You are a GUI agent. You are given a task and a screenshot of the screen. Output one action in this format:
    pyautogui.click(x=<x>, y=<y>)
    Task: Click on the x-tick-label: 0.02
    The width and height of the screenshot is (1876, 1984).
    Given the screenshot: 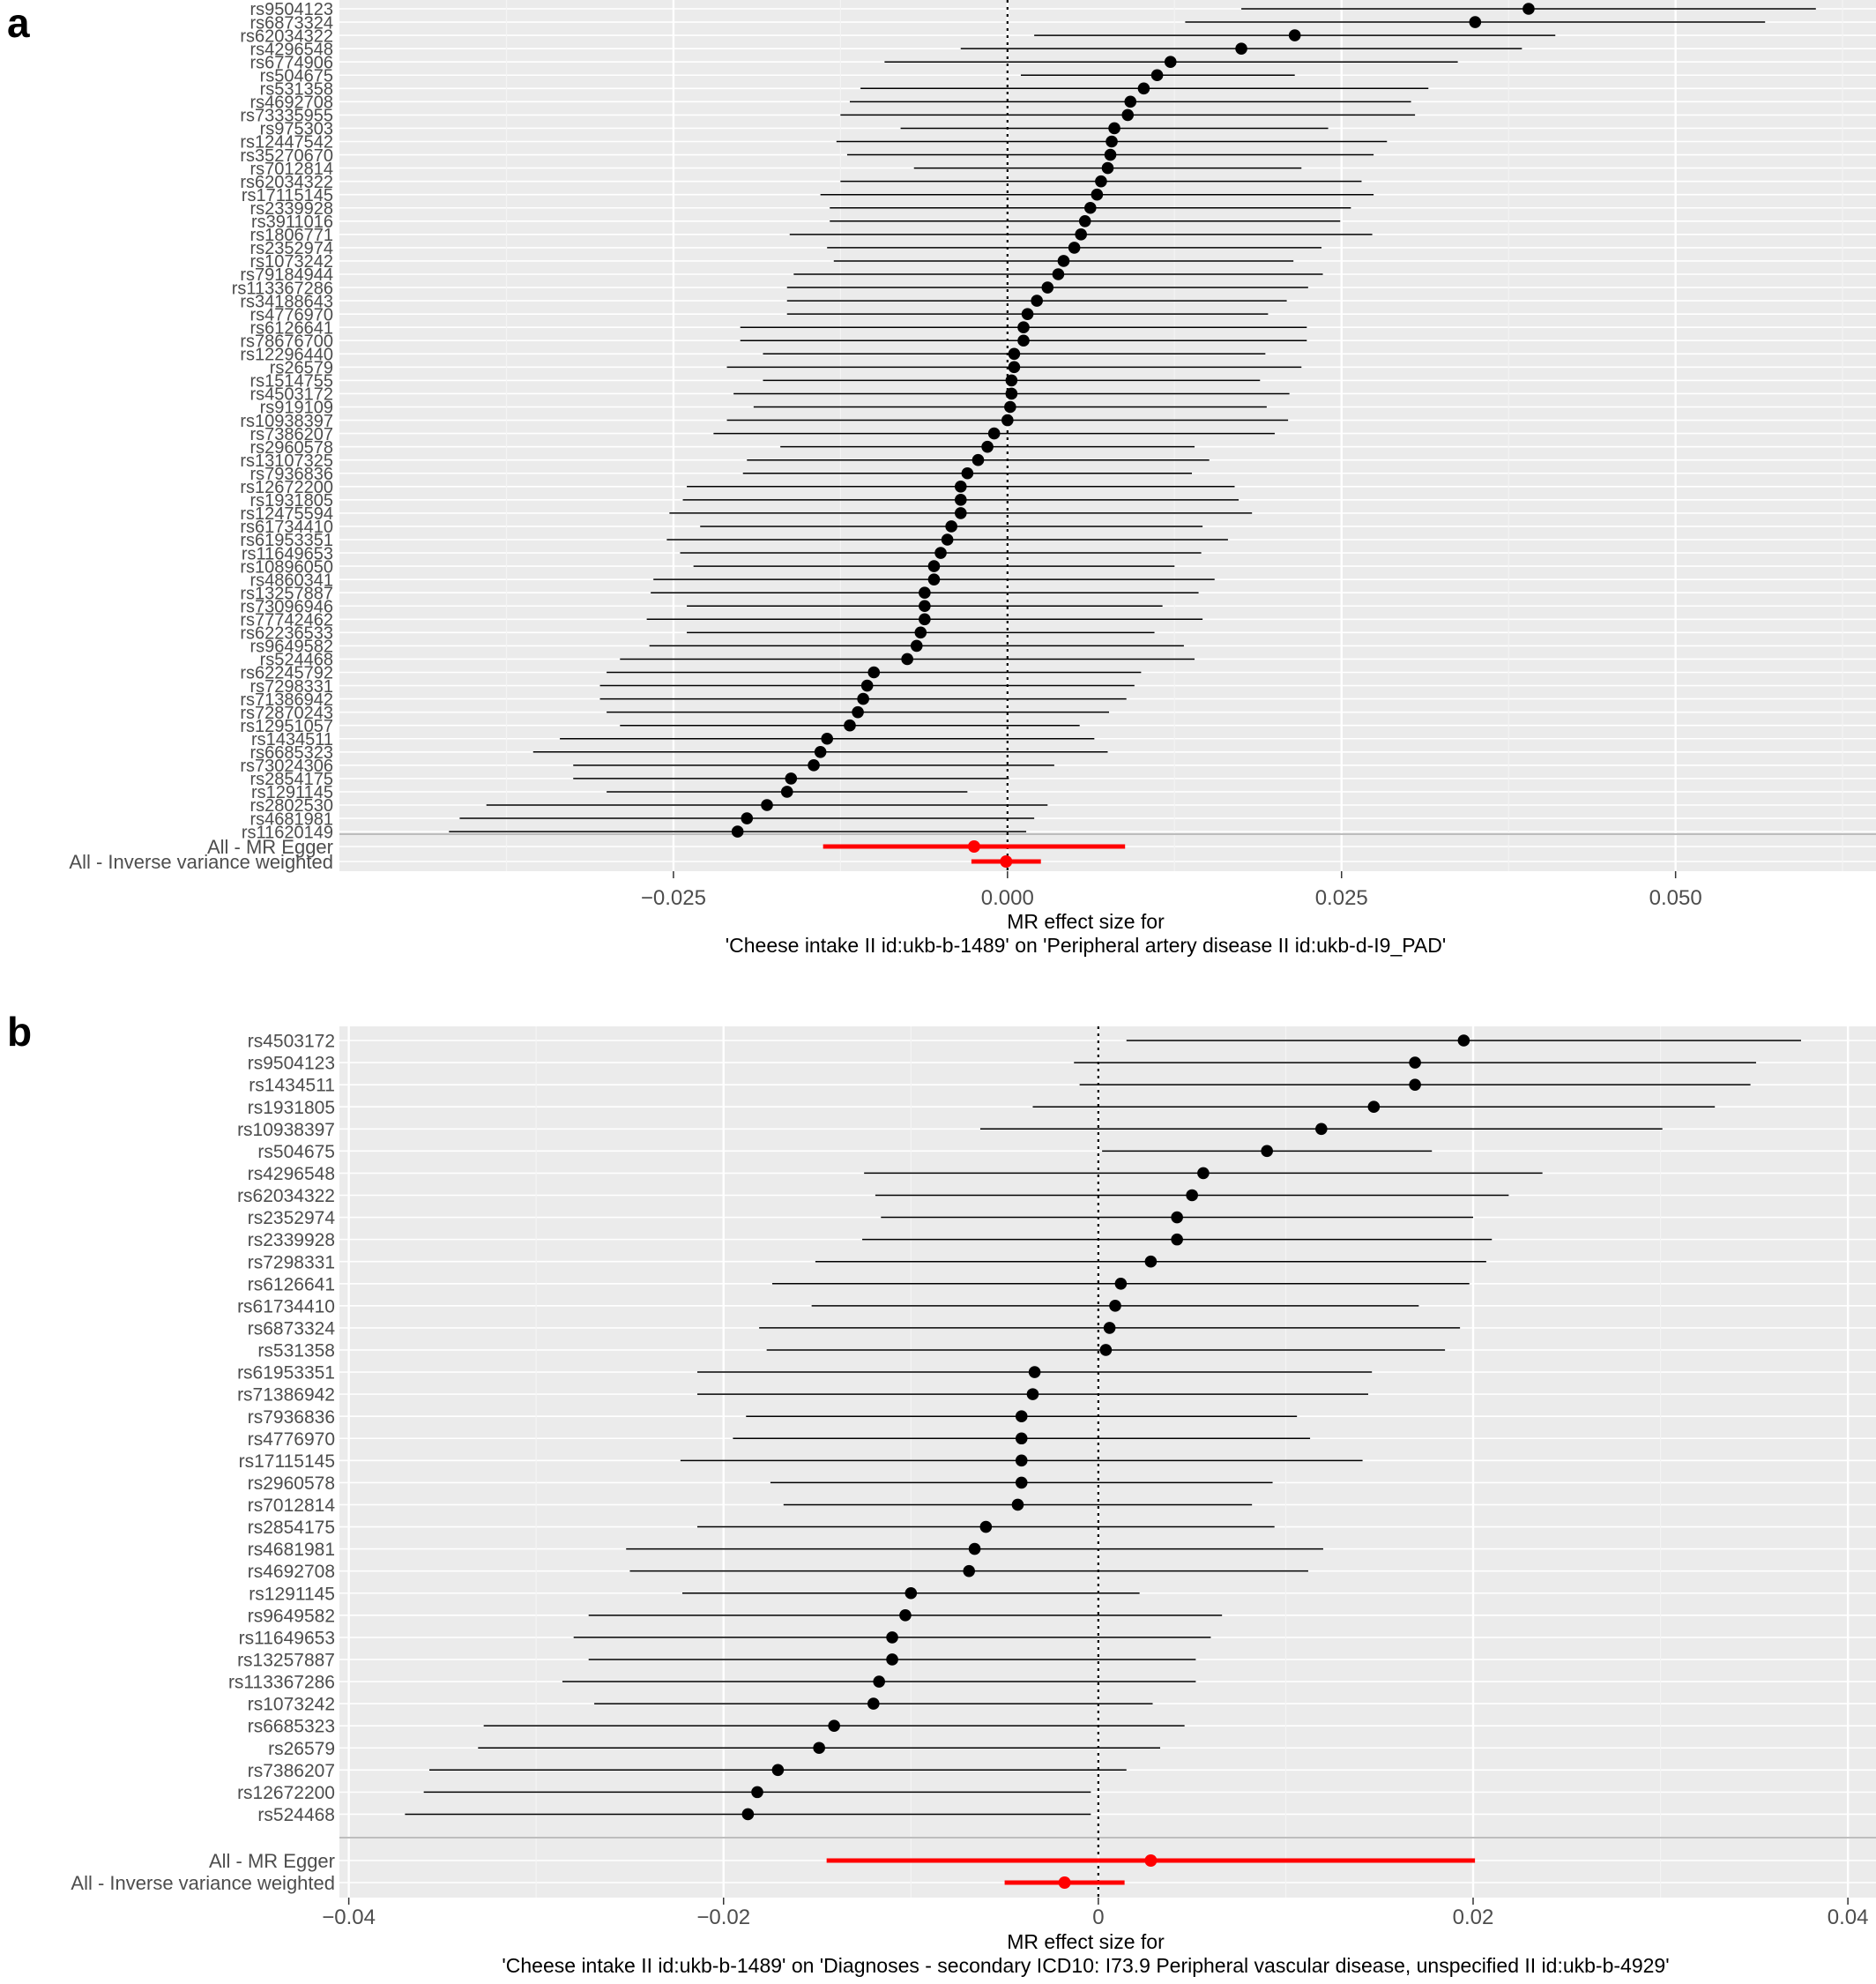 What is the action you would take?
    pyautogui.click(x=1473, y=1917)
    